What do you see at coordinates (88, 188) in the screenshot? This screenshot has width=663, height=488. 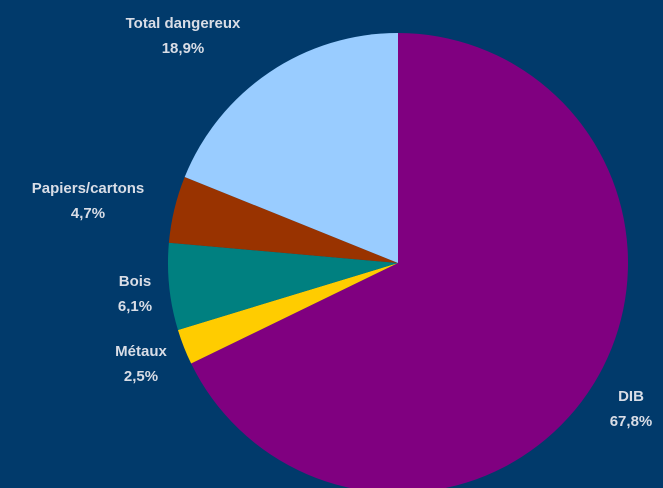 I see `slice-label: Papiers/cartons` at bounding box center [88, 188].